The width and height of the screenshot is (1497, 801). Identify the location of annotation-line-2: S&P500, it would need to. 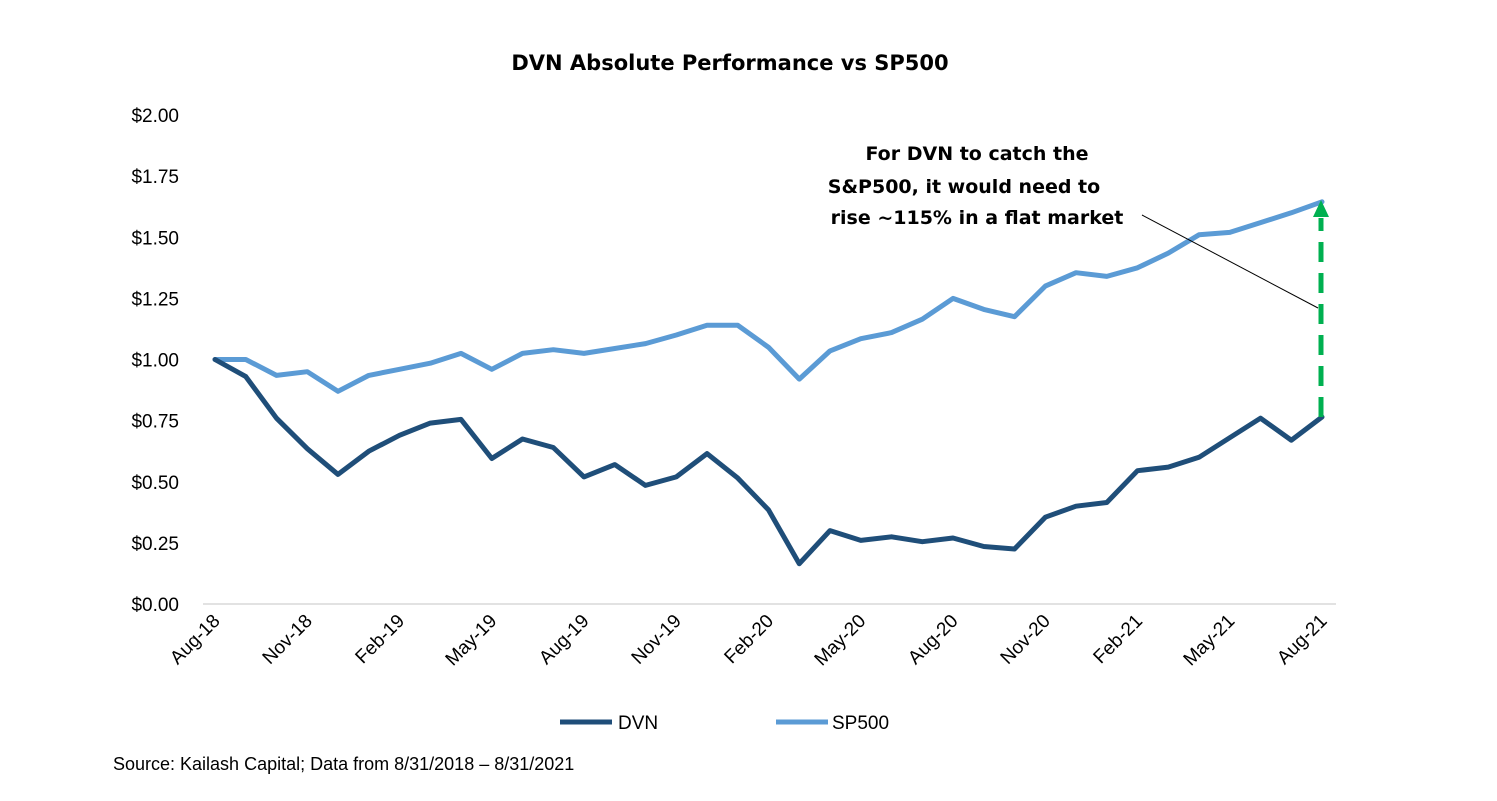
(964, 187).